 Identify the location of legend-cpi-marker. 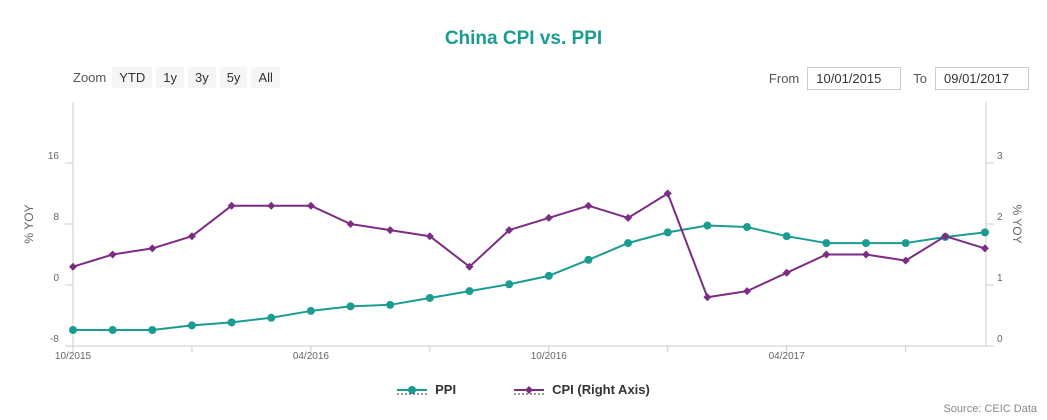
(529, 389).